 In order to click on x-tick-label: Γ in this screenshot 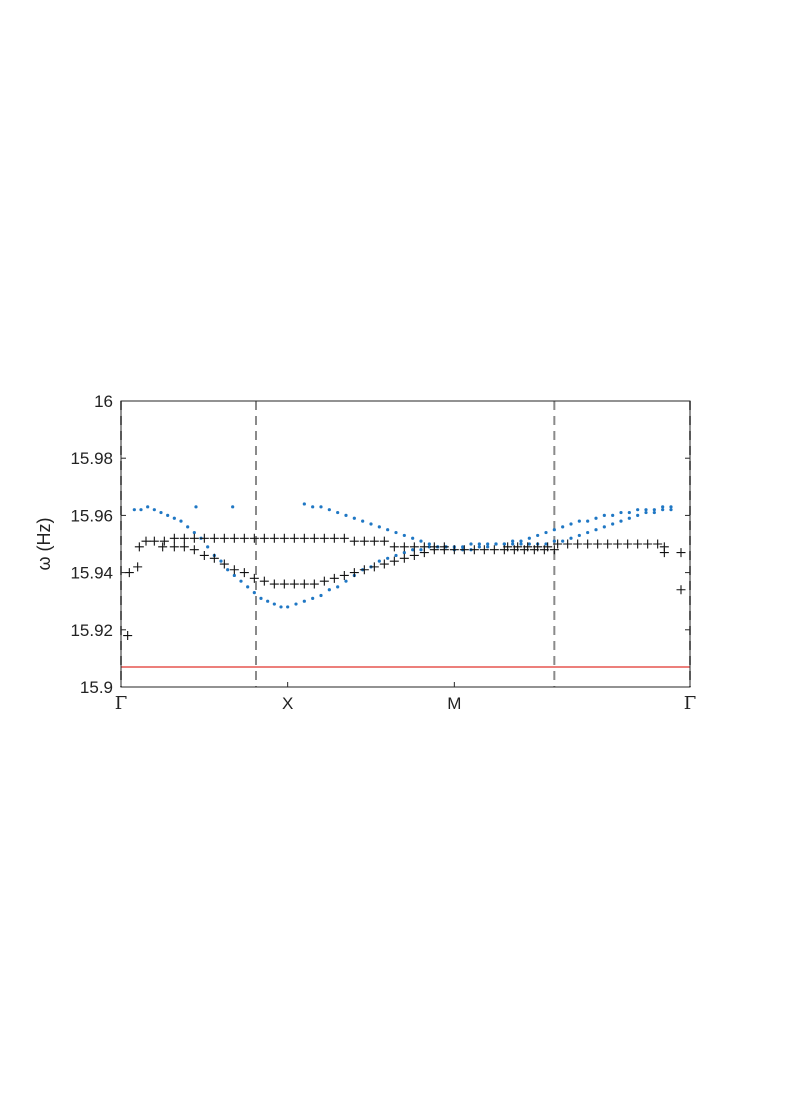, I will do `click(121, 703)`.